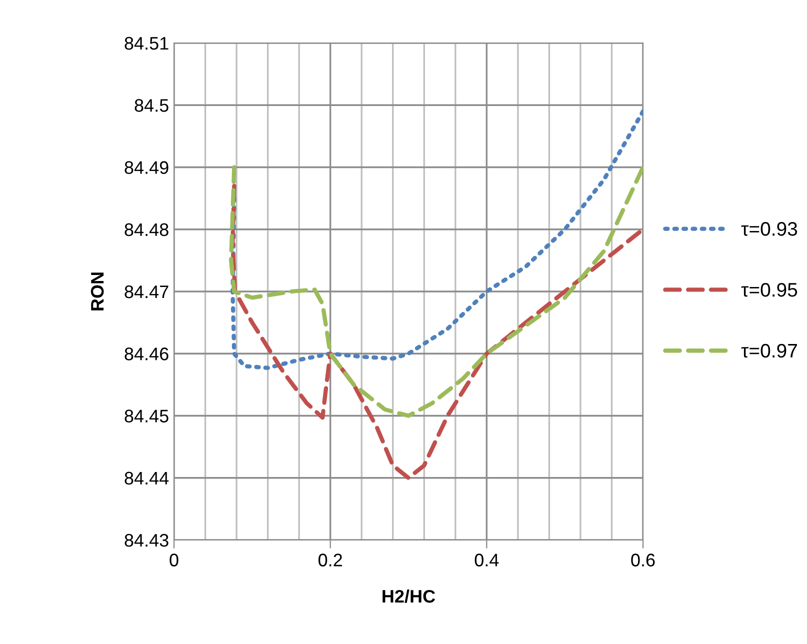 This screenshot has width=807, height=644. Describe the element at coordinates (486, 560) in the screenshot. I see `x-tick-label: 0.4` at that location.